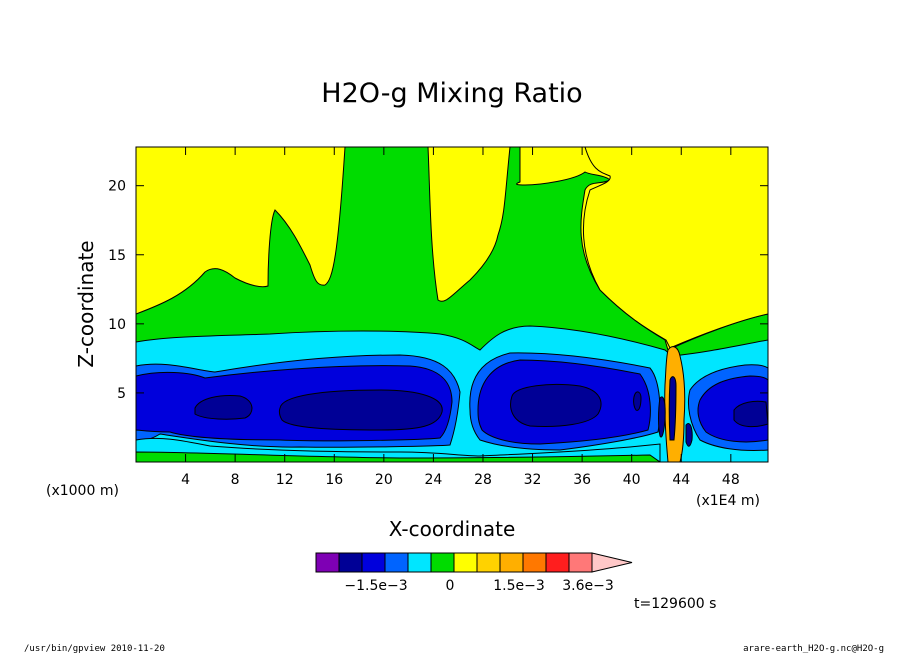  What do you see at coordinates (451, 93) in the screenshot?
I see `chart-title: H2O-g Mixing Ratio` at bounding box center [451, 93].